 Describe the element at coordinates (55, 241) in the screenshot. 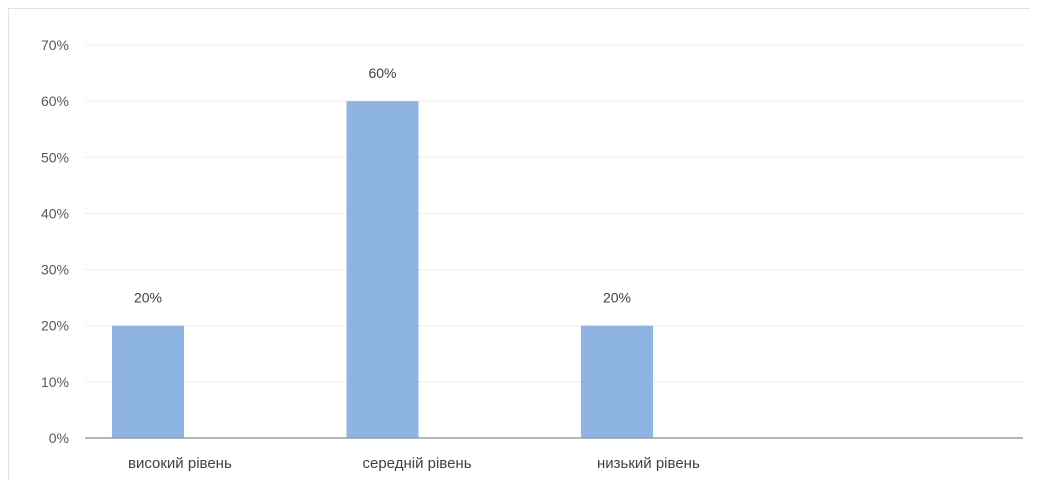

I see `y-axis-ticks: 0% 10% 20% 30% 40% 50% 60% 70%` at that location.